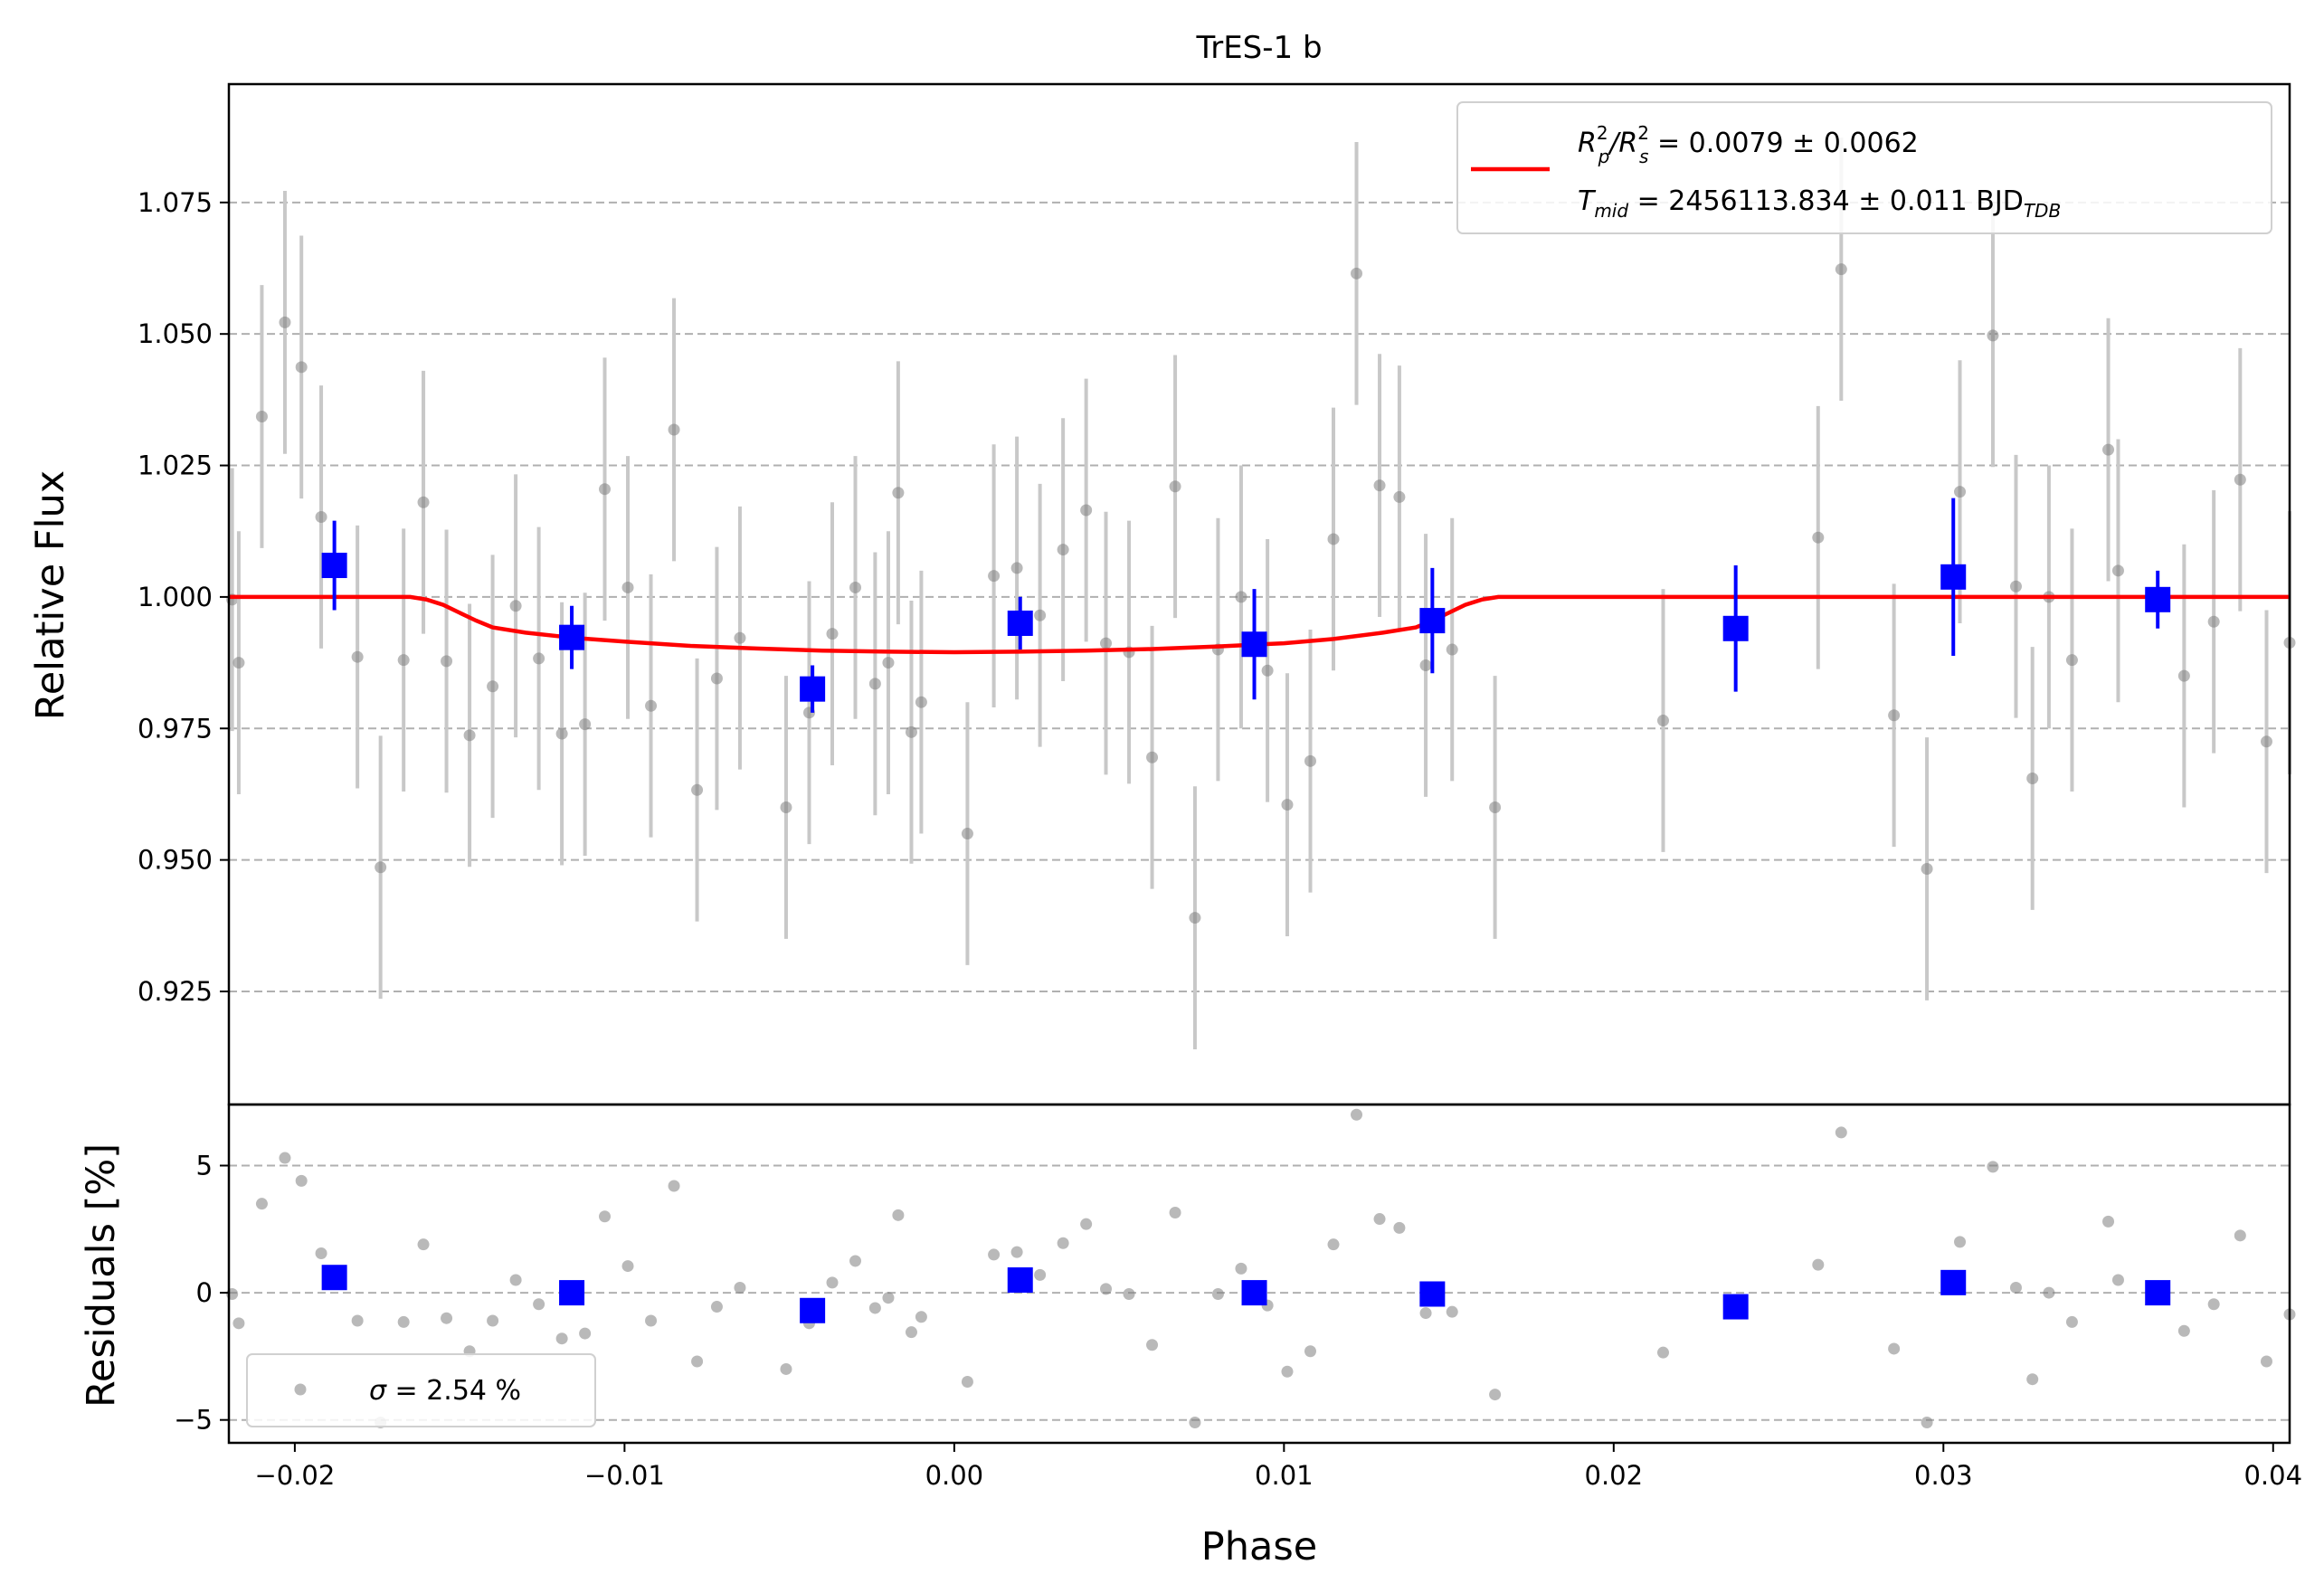 The image size is (2324, 1593). I want to click on x-tick-label: −0.01, so click(624, 1475).